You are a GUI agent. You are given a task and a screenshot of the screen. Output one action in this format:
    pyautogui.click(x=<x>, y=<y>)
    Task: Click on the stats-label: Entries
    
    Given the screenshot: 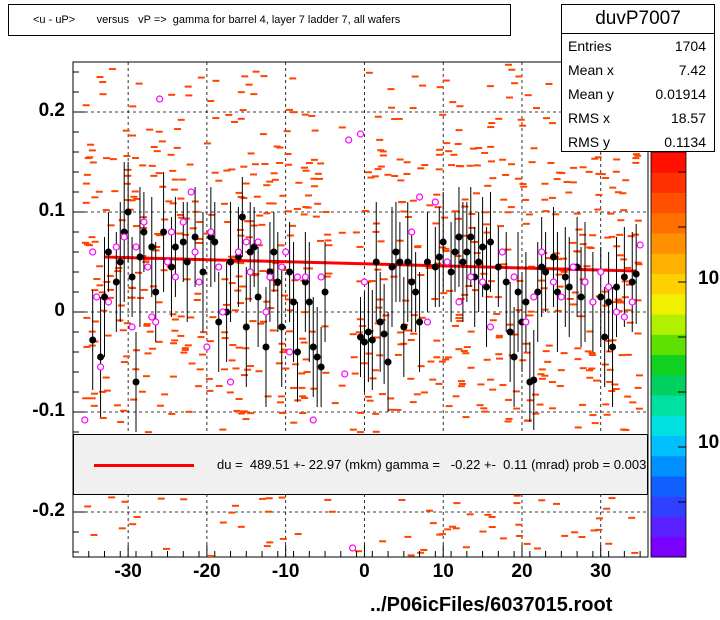 What is the action you would take?
    pyautogui.click(x=590, y=46)
    